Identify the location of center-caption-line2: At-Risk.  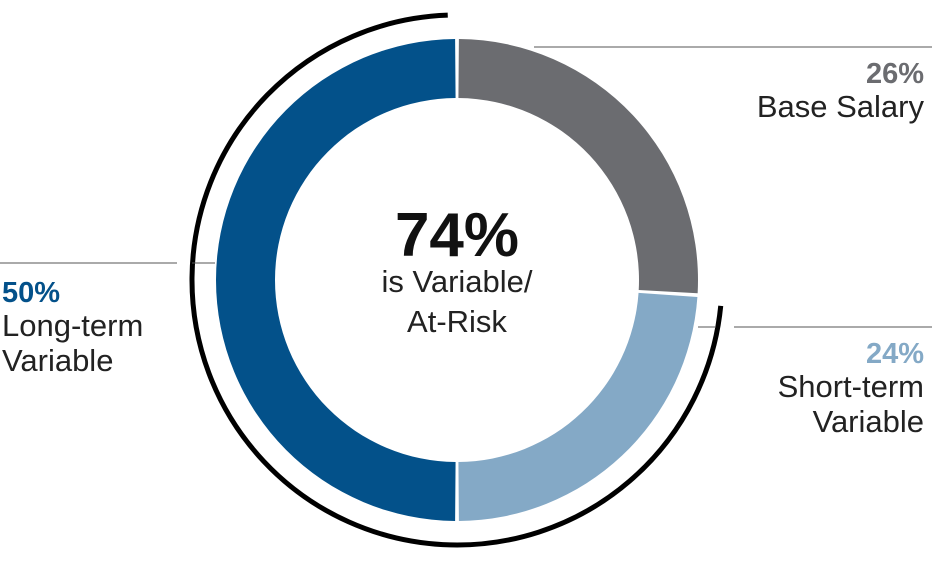
(457, 321).